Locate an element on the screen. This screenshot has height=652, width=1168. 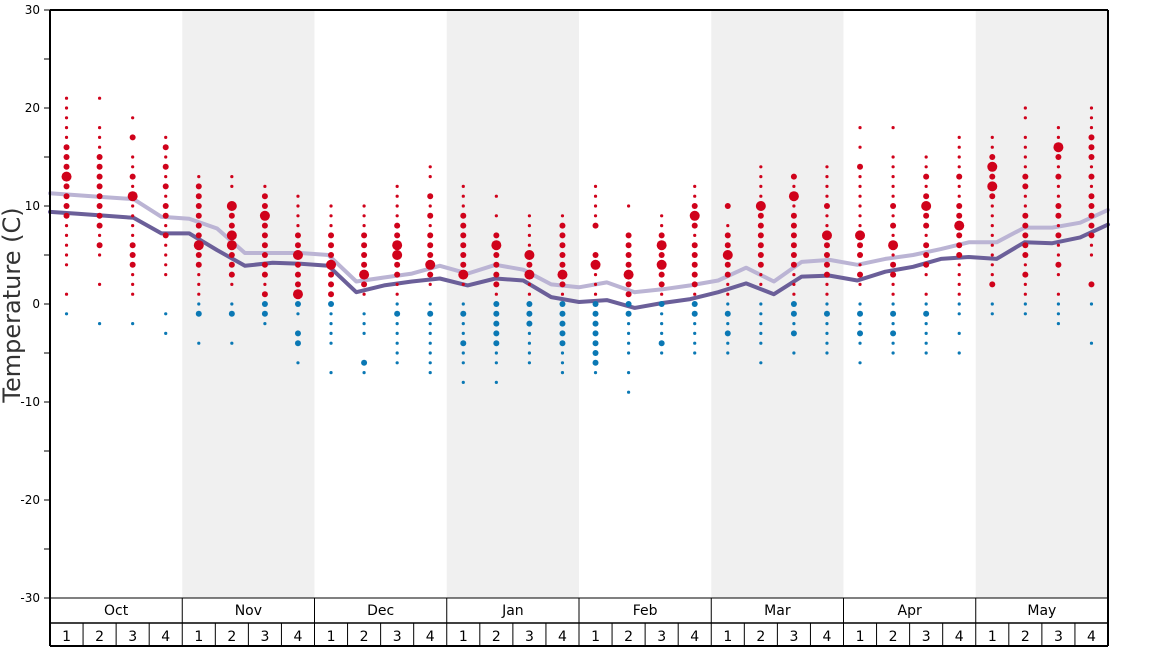
week-label: 3 is located at coordinates (1058, 637).